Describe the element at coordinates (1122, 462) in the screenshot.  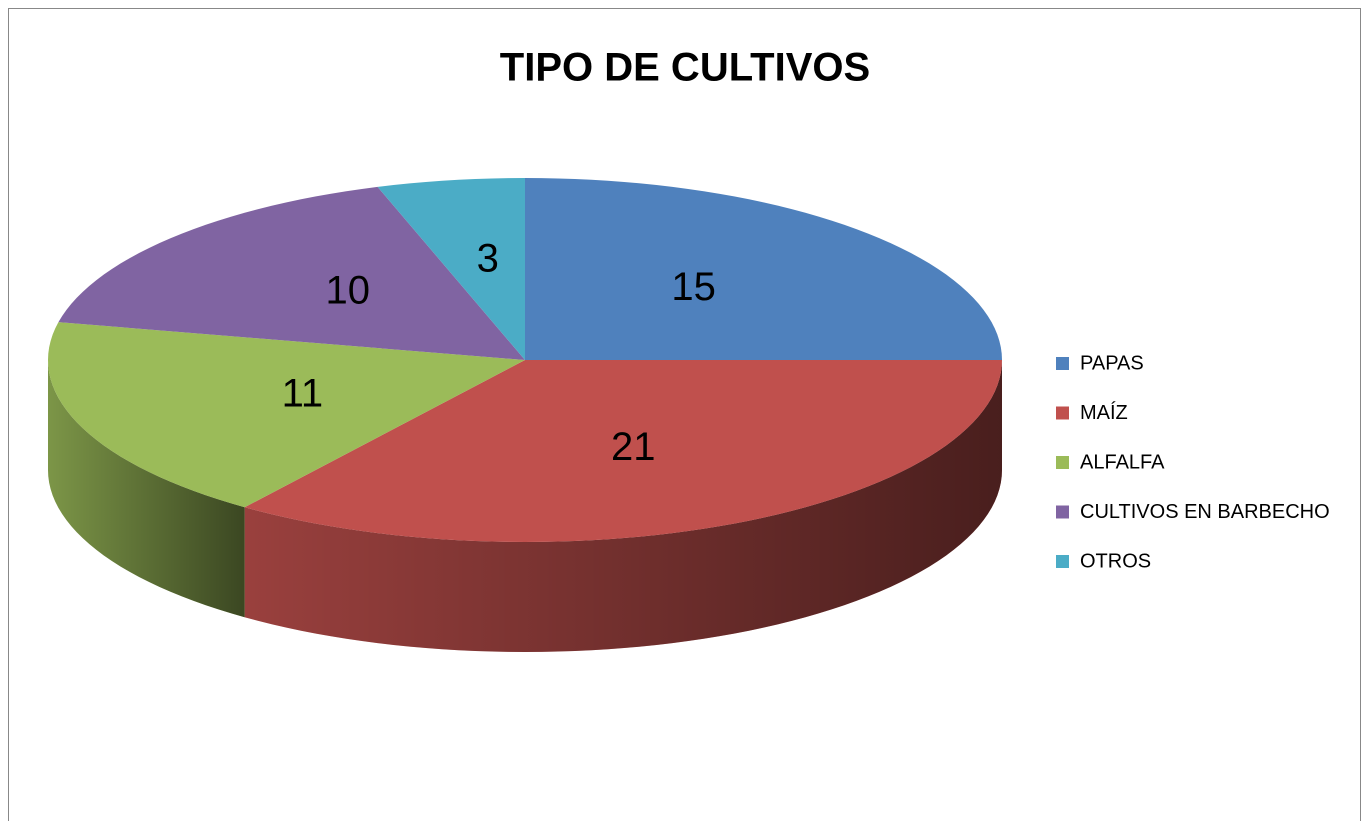
I see `legend-label: ALFALFA` at that location.